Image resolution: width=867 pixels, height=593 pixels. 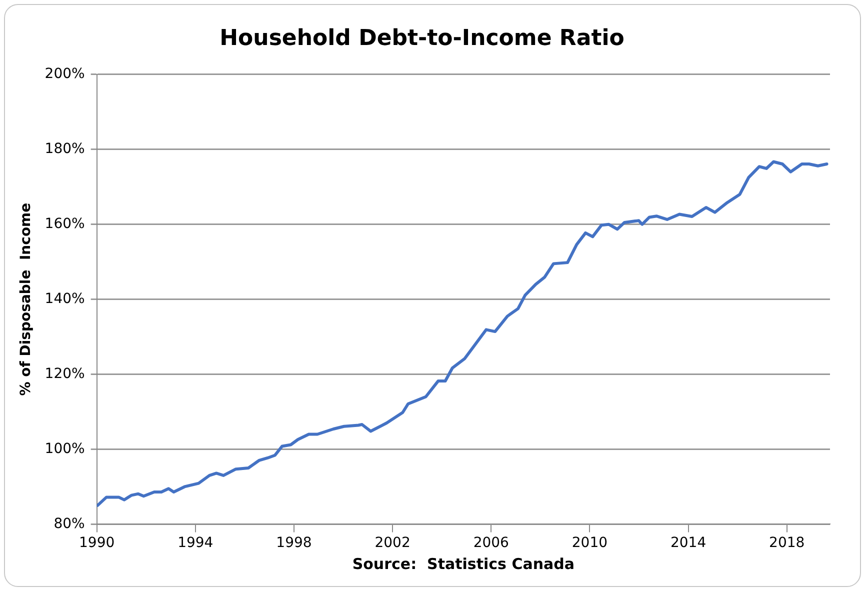 What do you see at coordinates (64, 374) in the screenshot?
I see `y-tick-label: 120%` at bounding box center [64, 374].